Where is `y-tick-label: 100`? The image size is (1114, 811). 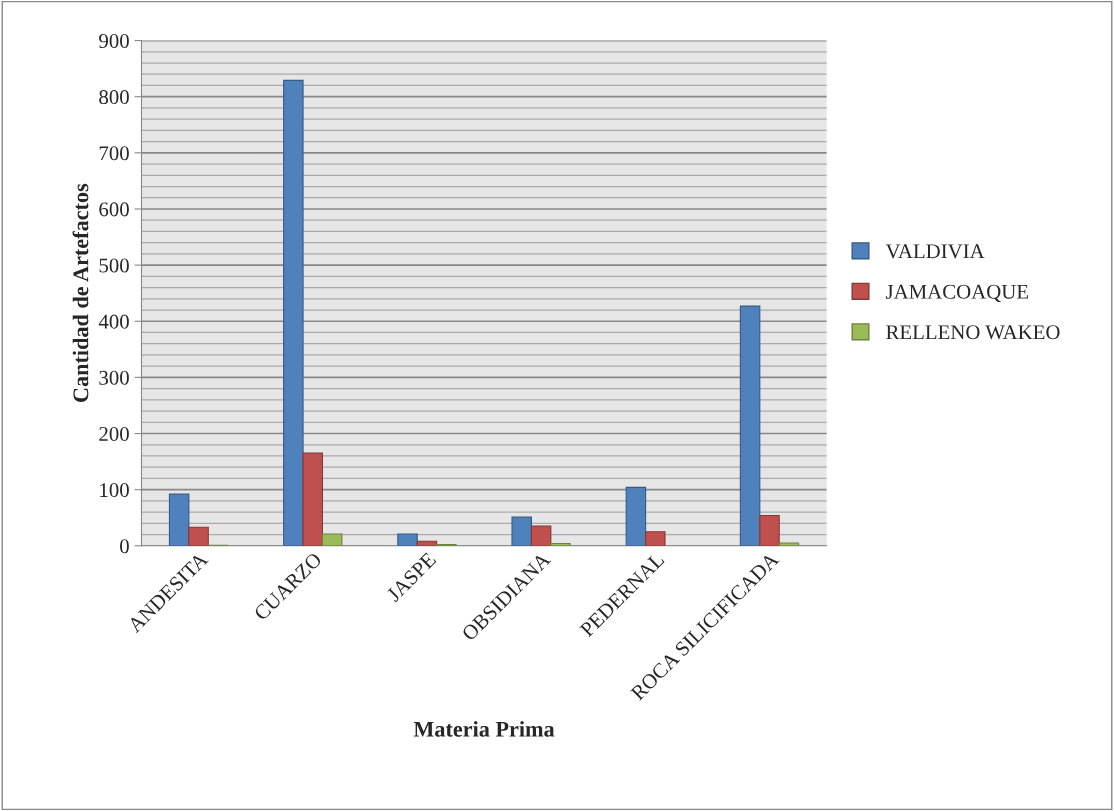 y-tick-label: 100 is located at coordinates (114, 490).